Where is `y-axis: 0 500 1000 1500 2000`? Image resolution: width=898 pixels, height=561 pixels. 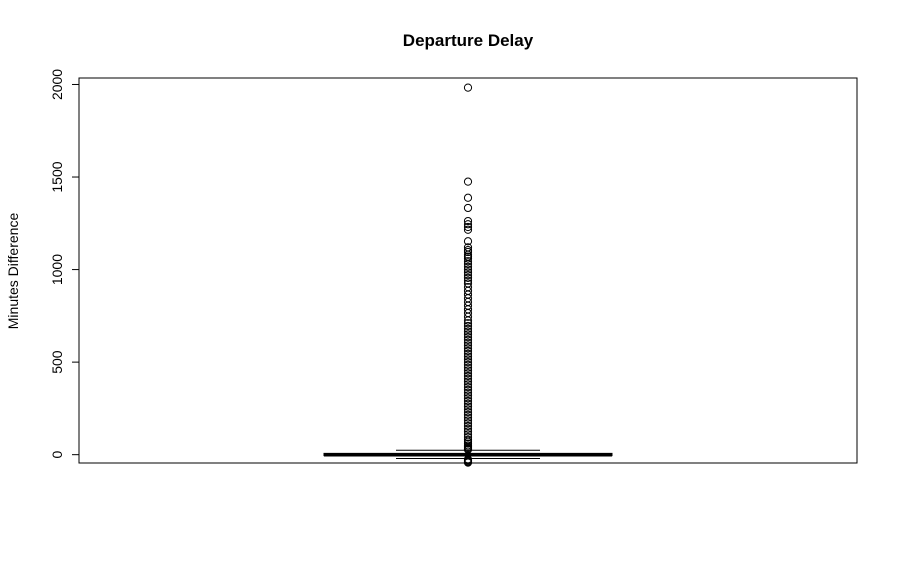
y-axis: 0 500 1000 1500 2000 is located at coordinates (64, 264).